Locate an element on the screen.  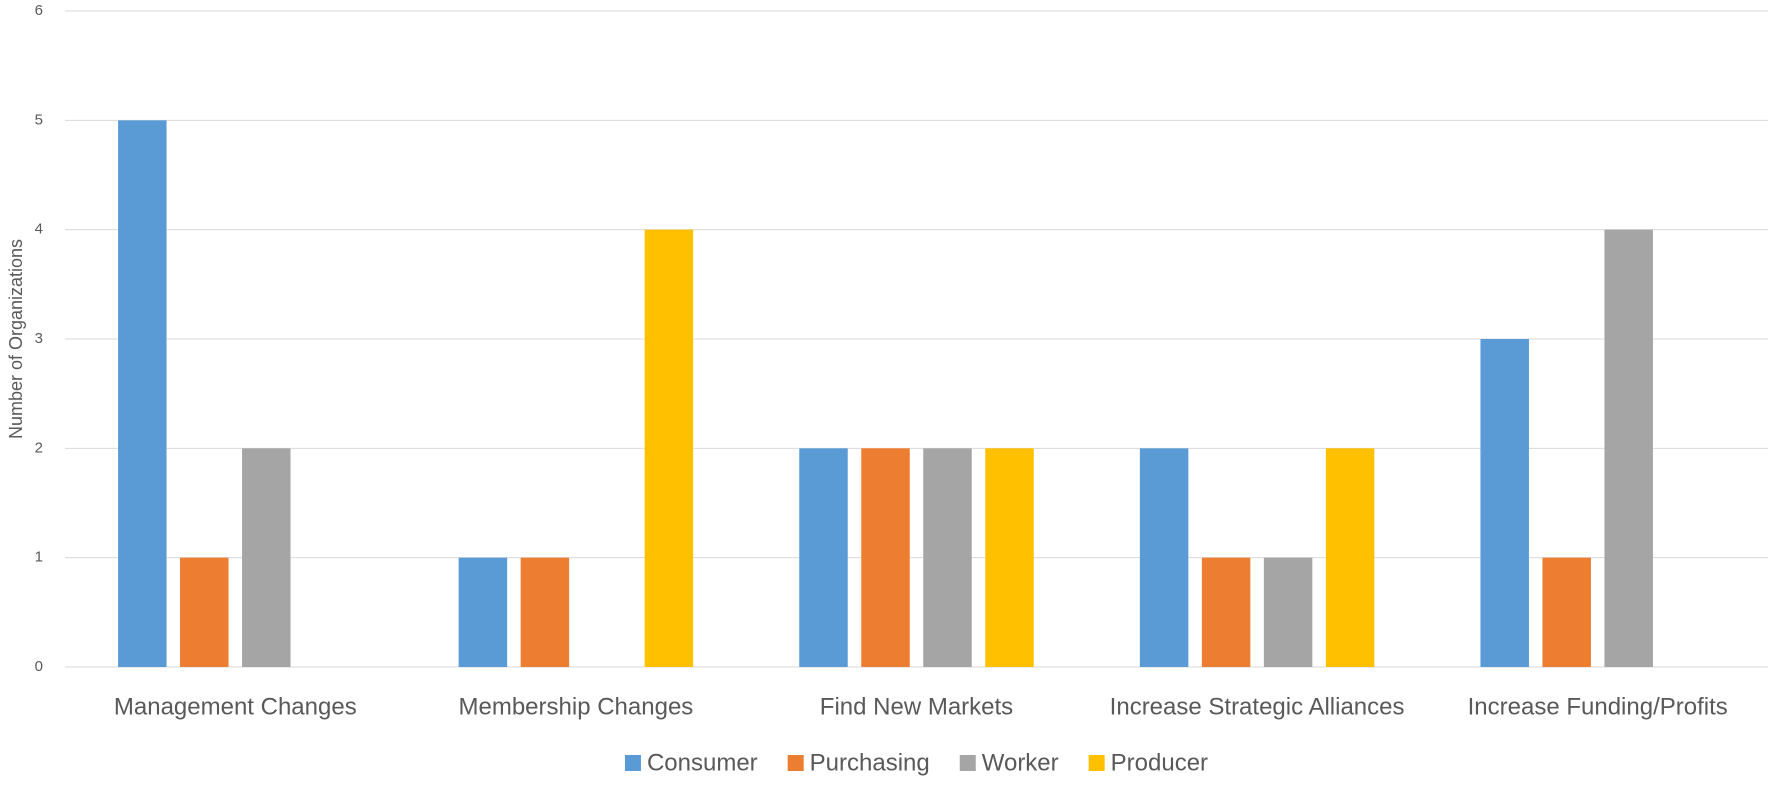
x-tick-label: Increase Funding/Profits is located at coordinates (1598, 706).